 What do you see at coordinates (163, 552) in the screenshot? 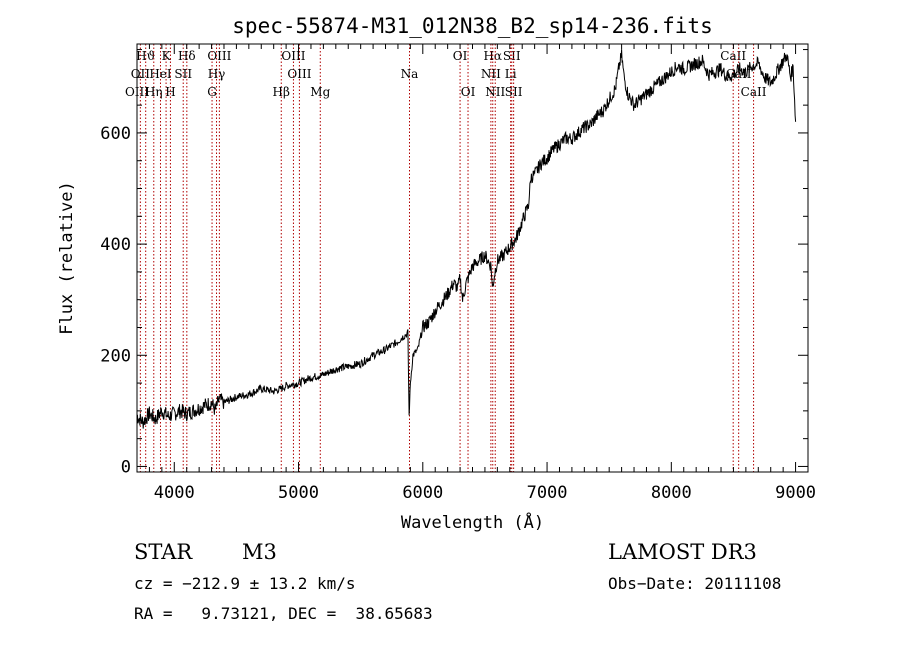
I see `object-class: STAR` at bounding box center [163, 552].